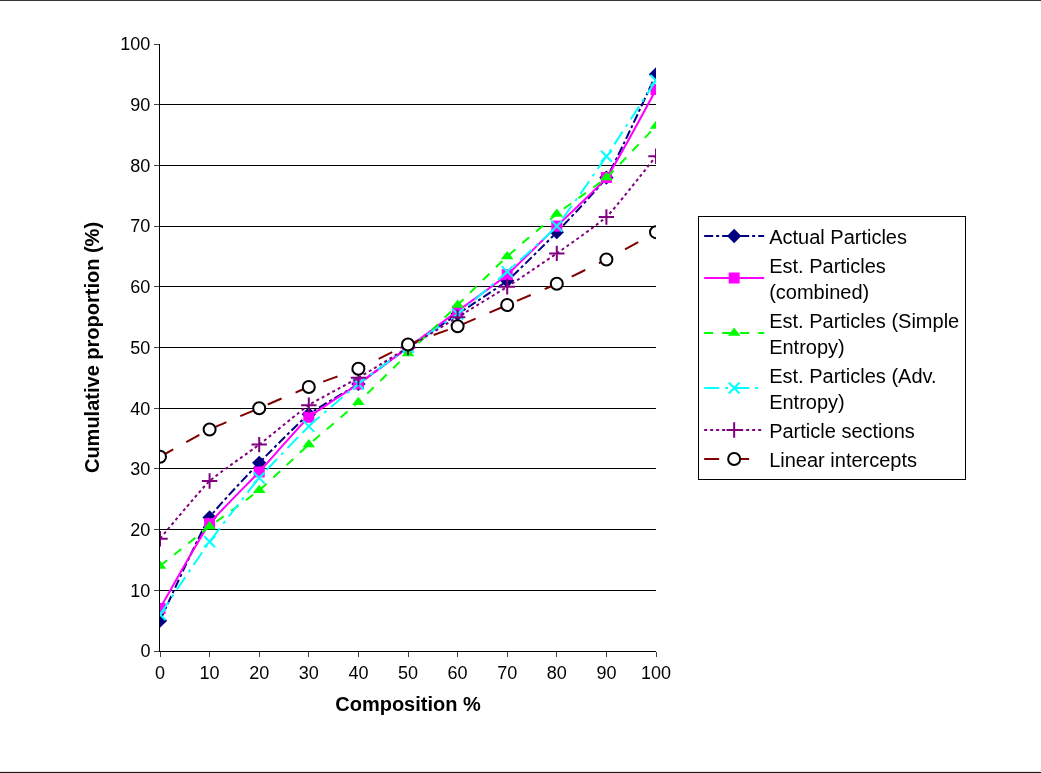  I want to click on legend-label: Particle sections, so click(842, 430).